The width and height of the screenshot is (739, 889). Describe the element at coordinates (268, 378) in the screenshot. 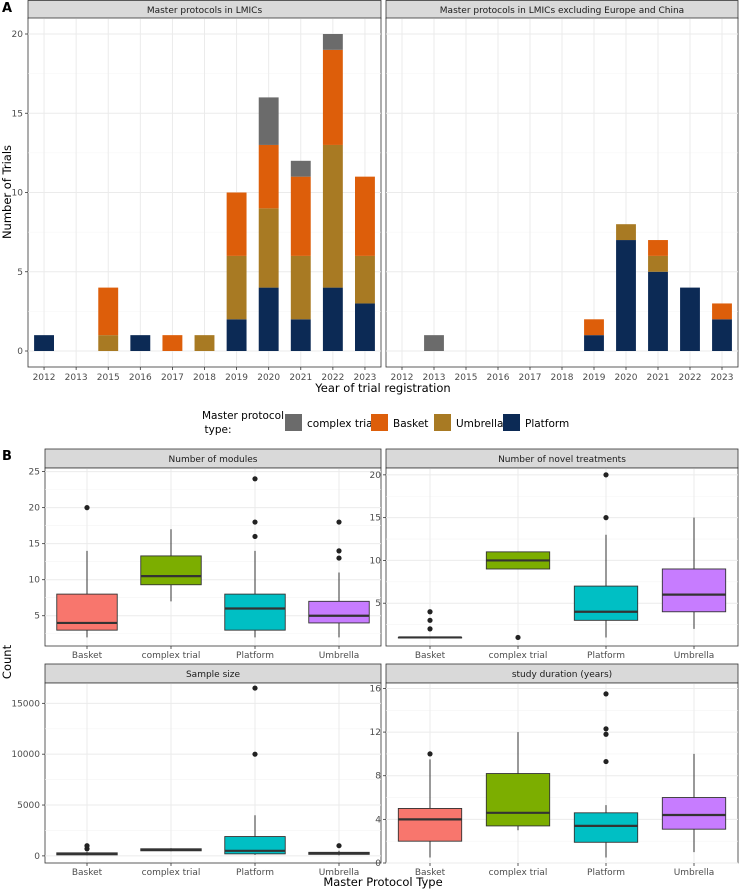

I see `x-tick-label: 2020` at that location.